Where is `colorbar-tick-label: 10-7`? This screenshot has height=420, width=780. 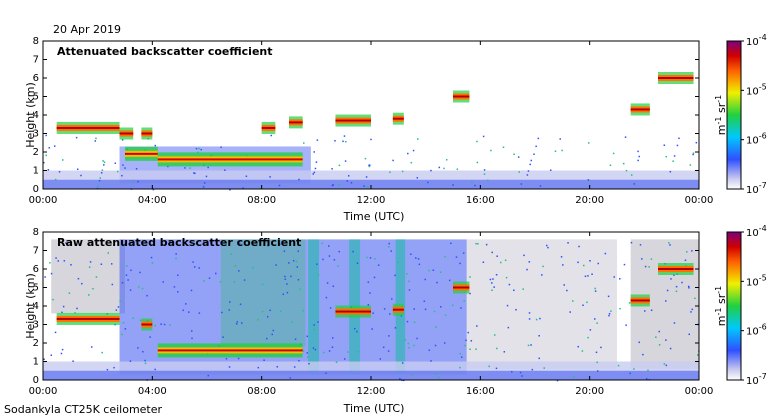 colorbar-tick-label: 10-7 is located at coordinates (756, 379).